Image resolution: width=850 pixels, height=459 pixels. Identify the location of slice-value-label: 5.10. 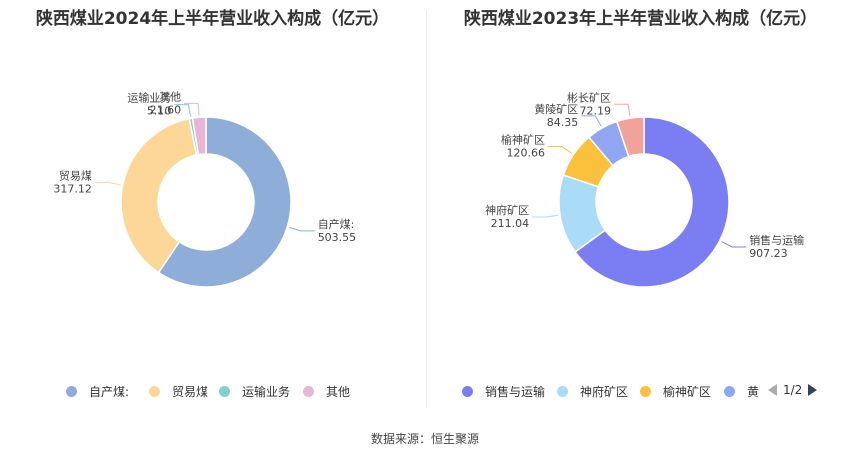
(159, 111).